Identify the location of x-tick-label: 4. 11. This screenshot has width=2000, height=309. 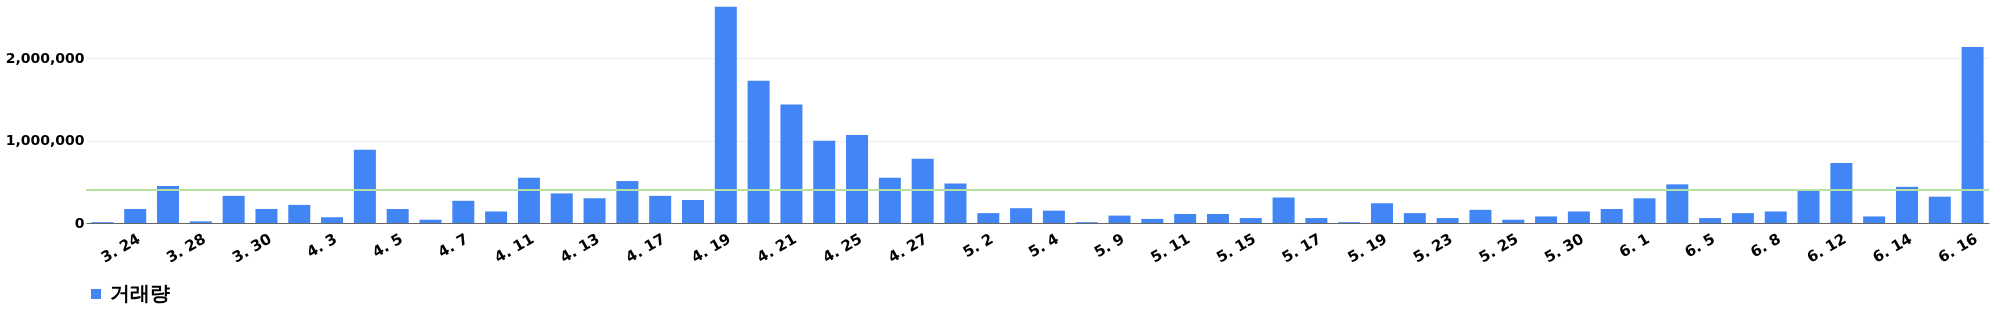
(514, 248).